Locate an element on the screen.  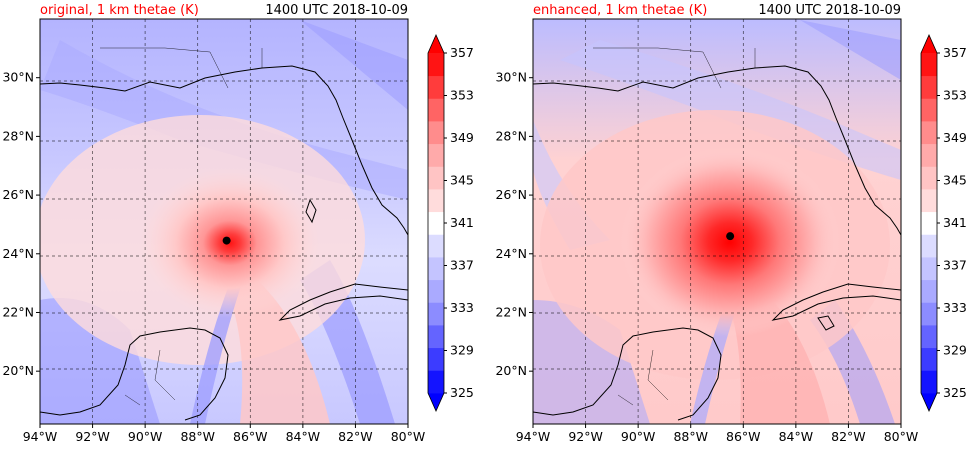
lon-axis: 94°W 92°W 90°W 88°W 86°W 84°W 82°W 80°W is located at coordinates (717, 434).